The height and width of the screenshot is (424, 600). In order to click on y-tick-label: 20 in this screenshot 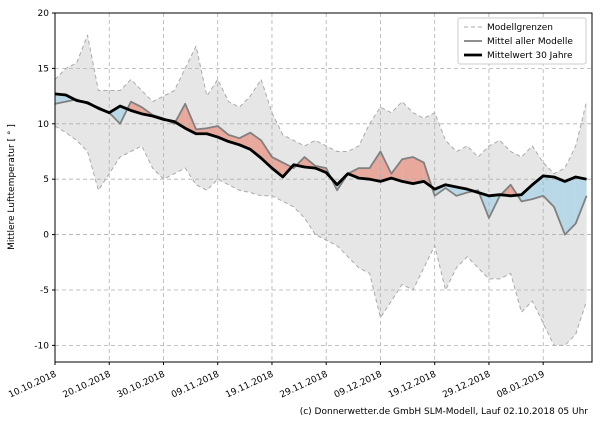, I will do `click(44, 14)`.